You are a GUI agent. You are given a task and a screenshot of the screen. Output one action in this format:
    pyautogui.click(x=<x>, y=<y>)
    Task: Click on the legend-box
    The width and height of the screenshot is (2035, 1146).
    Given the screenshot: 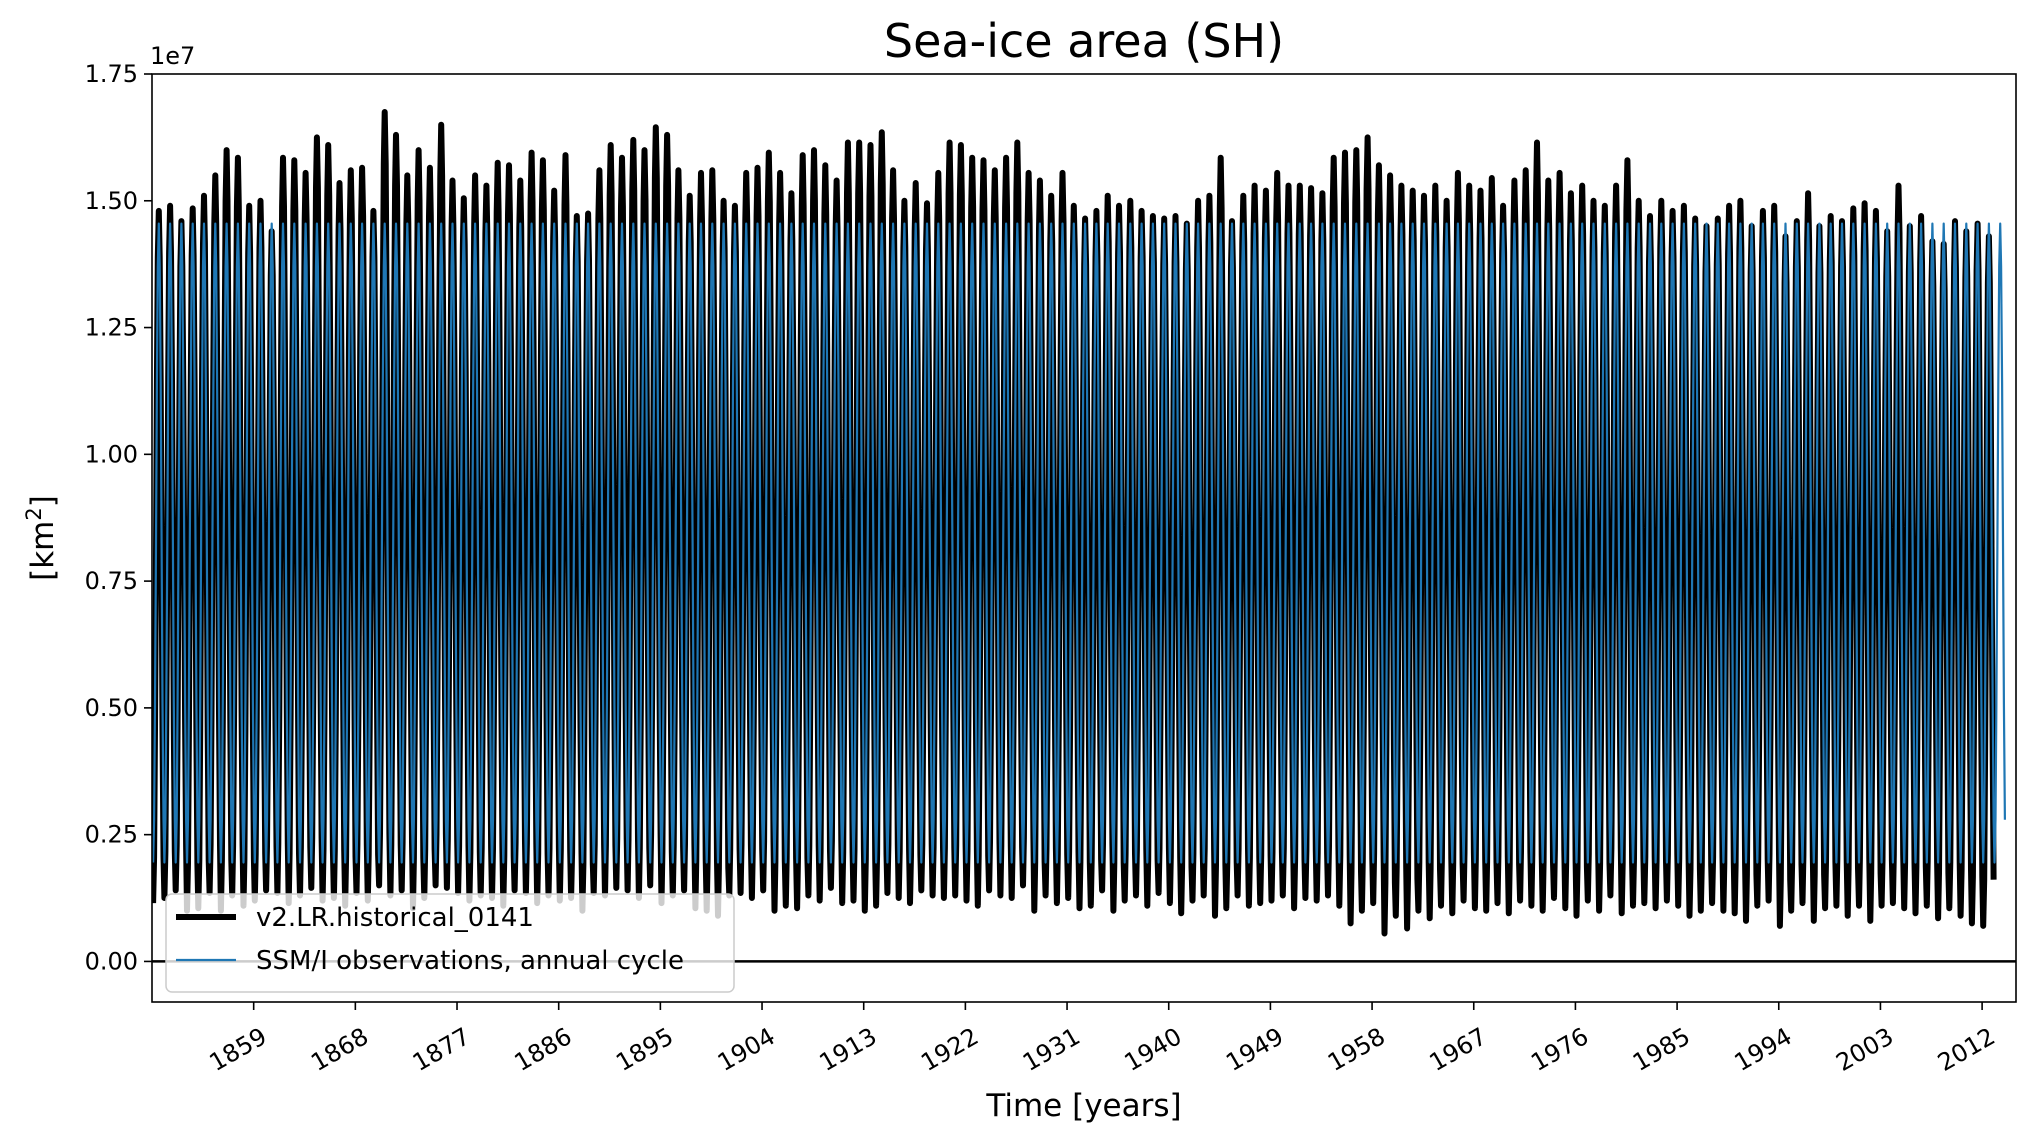 What is the action you would take?
    pyautogui.click(x=450, y=943)
    